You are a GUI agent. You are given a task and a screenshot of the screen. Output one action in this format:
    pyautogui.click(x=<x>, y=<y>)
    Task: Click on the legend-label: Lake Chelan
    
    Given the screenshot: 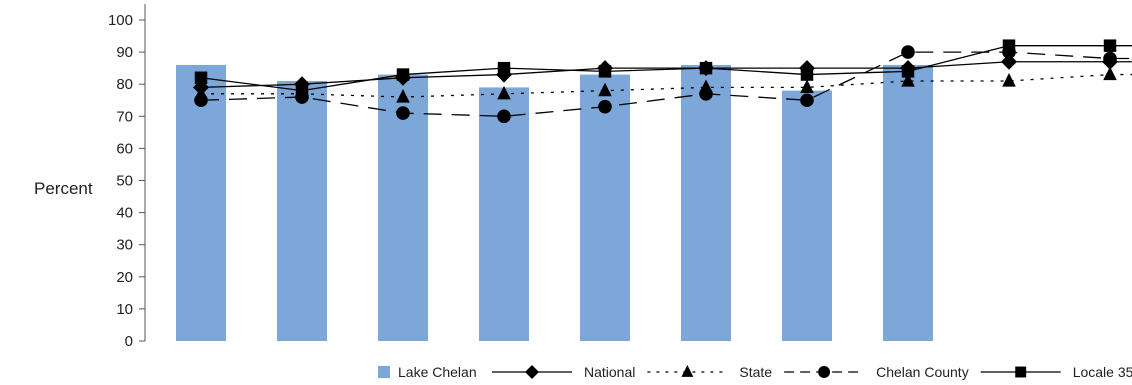 What is the action you would take?
    pyautogui.click(x=437, y=372)
    